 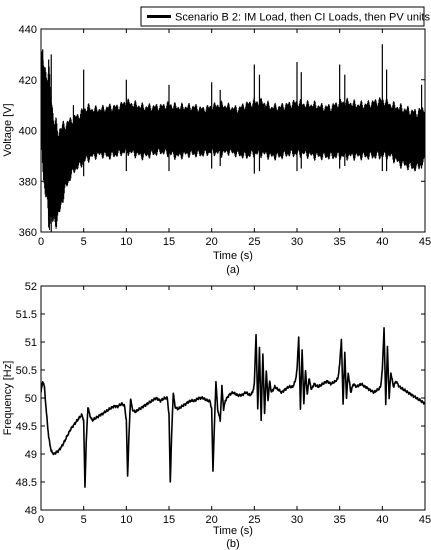 What do you see at coordinates (31, 455) in the screenshot?
I see `frequency-y-tick-label: 49` at bounding box center [31, 455].